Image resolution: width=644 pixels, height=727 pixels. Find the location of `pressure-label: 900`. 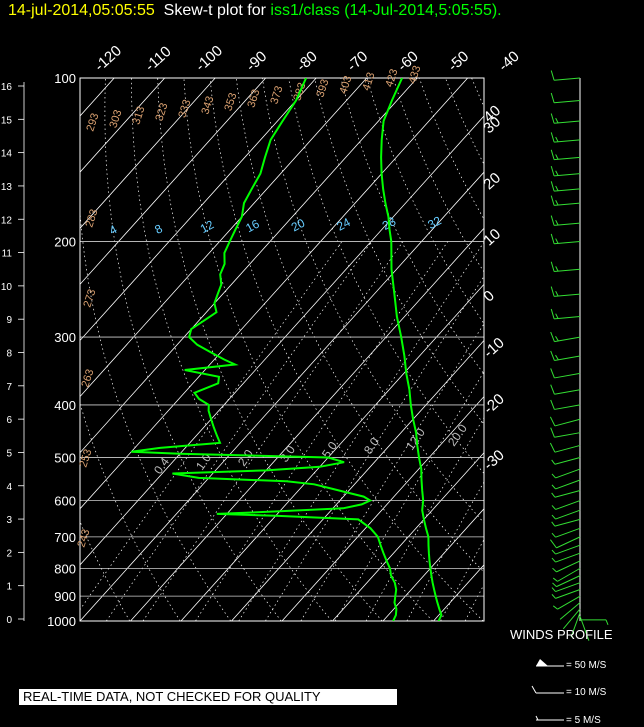

pressure-label: 900 is located at coordinates (65, 596).